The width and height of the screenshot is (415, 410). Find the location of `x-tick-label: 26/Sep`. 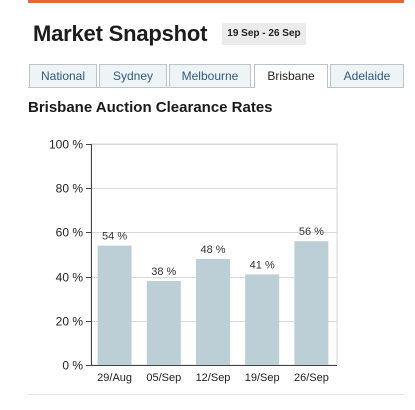

x-tick-label: 26/Sep is located at coordinates (311, 378).